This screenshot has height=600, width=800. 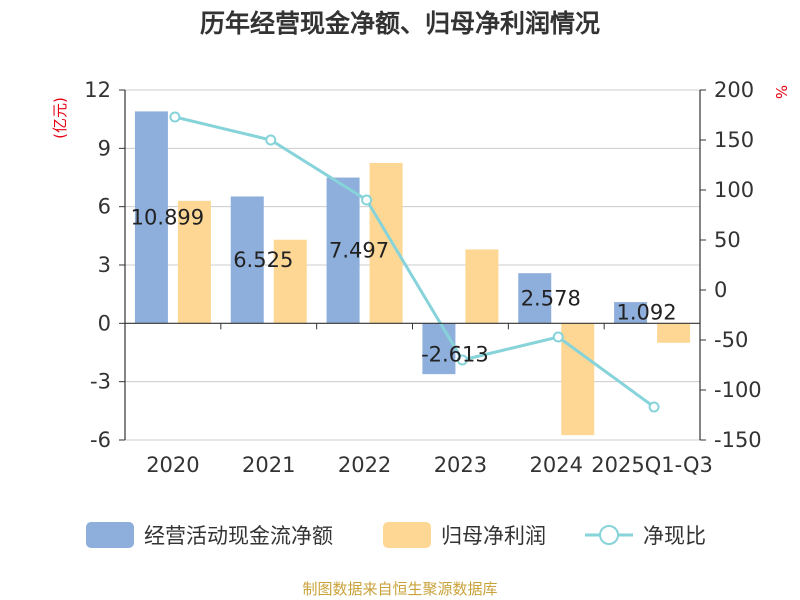 I want to click on legend-swatch-net-profit, so click(x=407, y=535).